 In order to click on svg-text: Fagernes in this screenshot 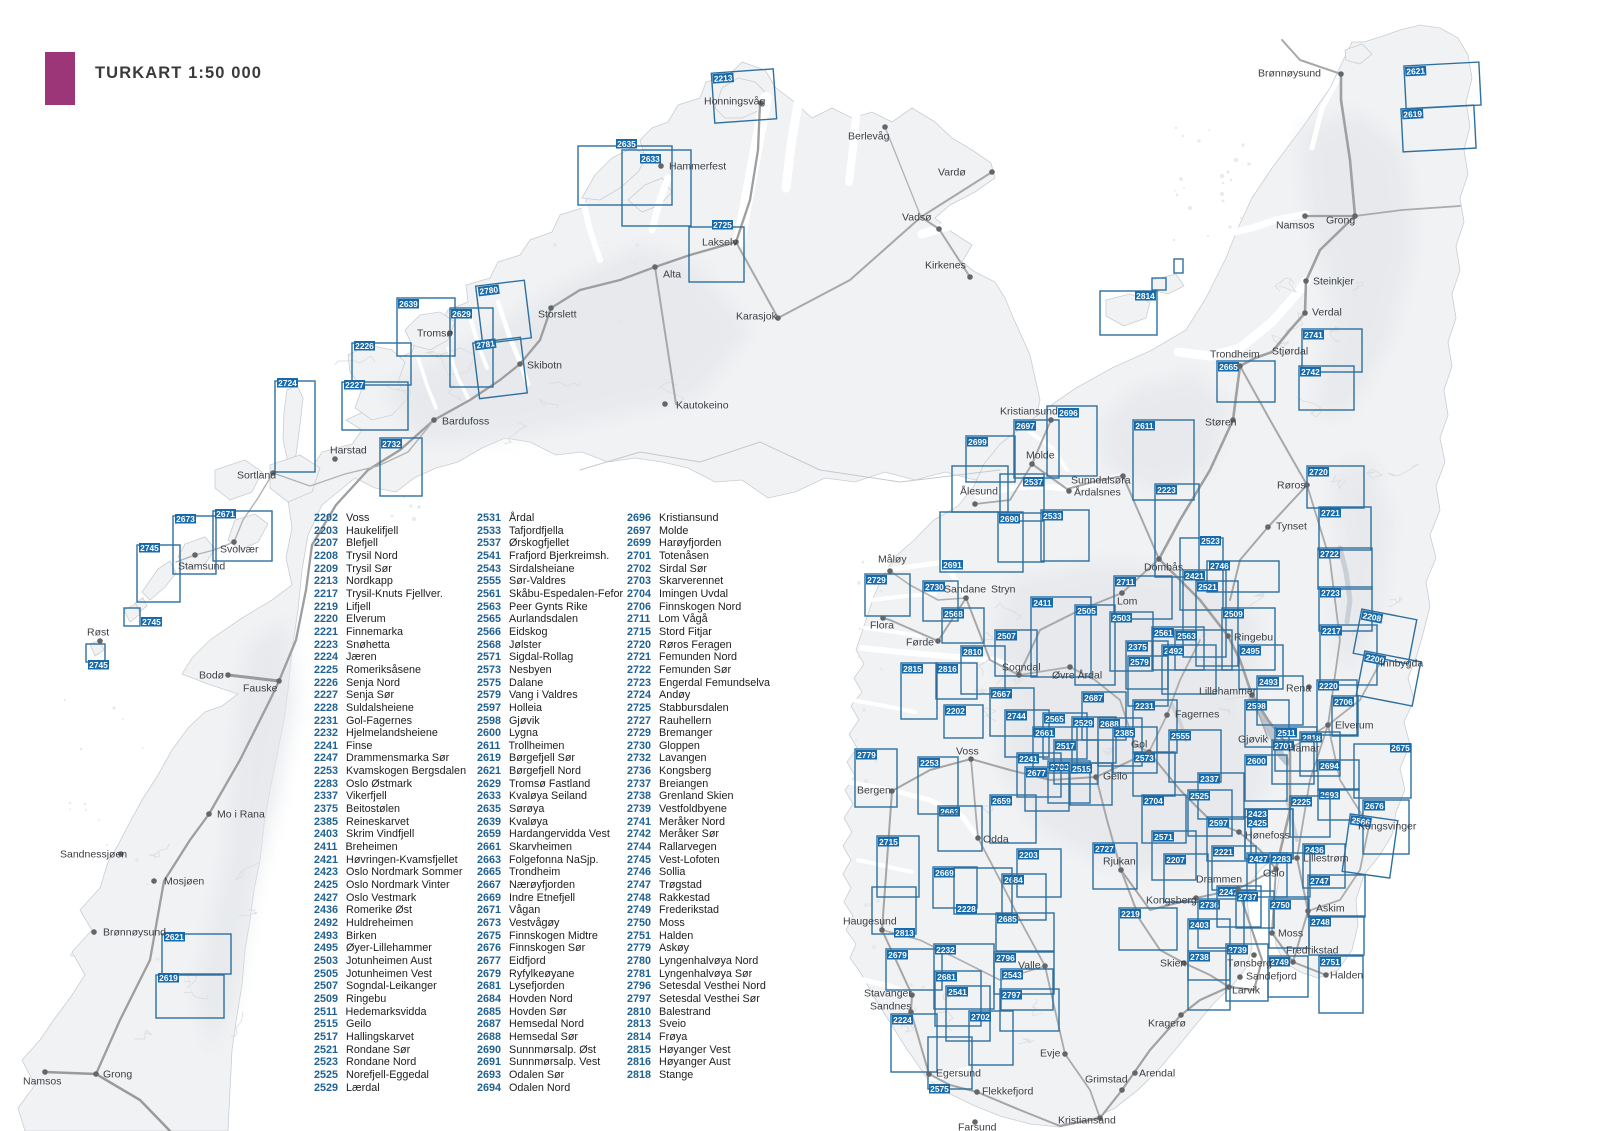, I will do `click(1197, 715)`.